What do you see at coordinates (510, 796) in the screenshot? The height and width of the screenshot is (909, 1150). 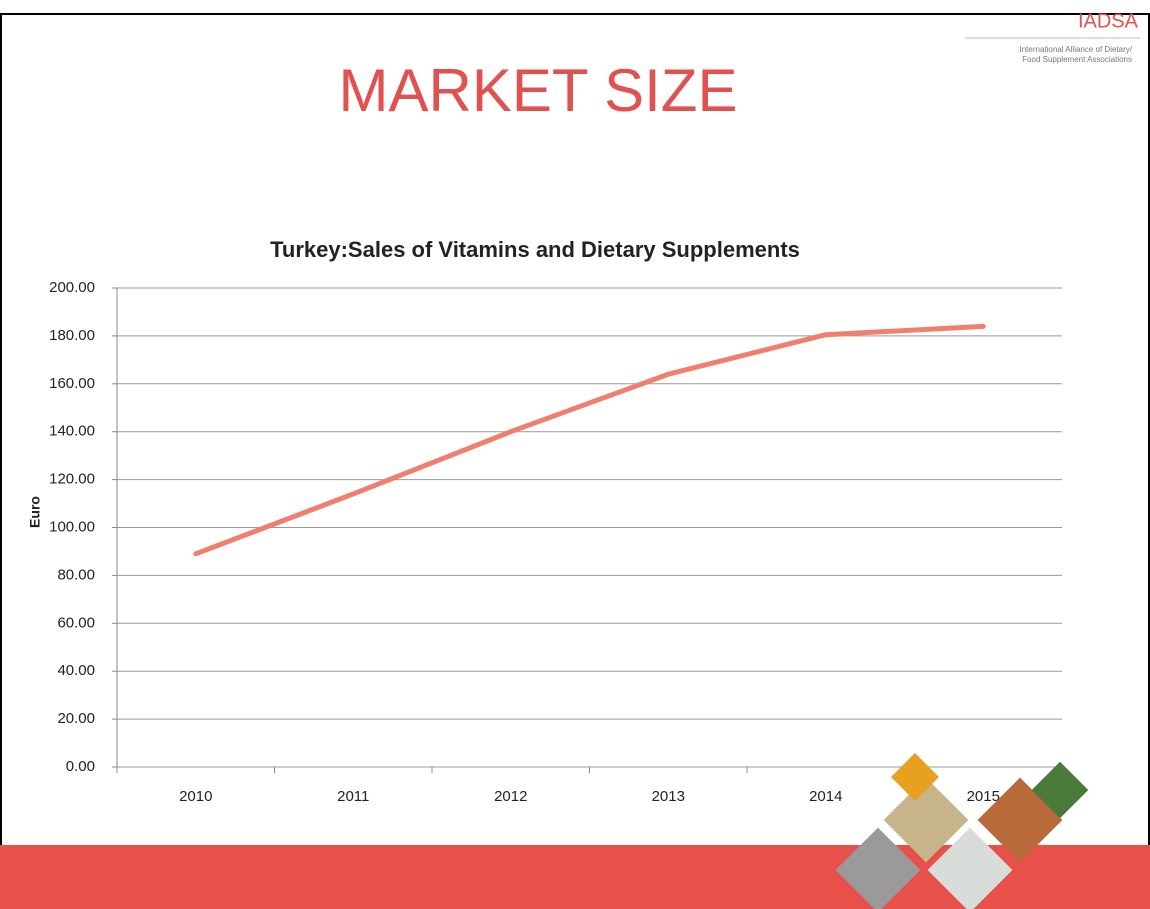 I see `x-tick-label: 2012` at bounding box center [510, 796].